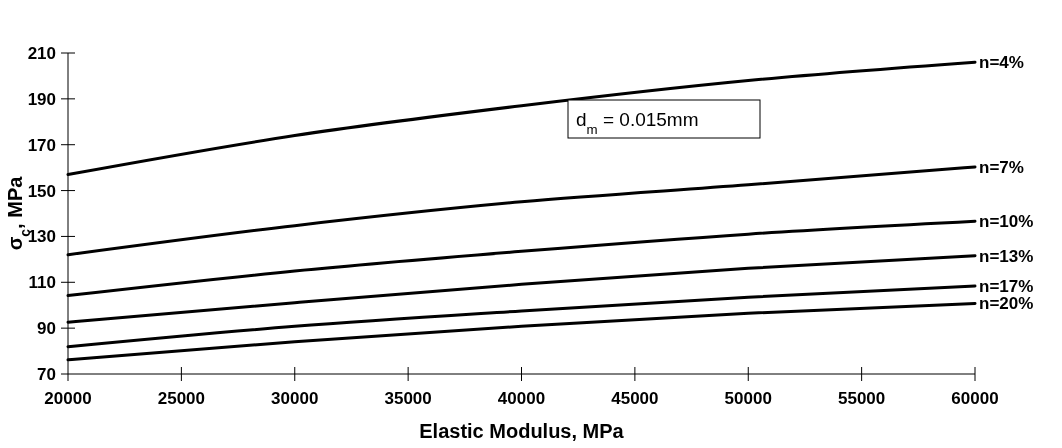  Describe the element at coordinates (635, 398) in the screenshot. I see `x-tick-label: 45000` at that location.